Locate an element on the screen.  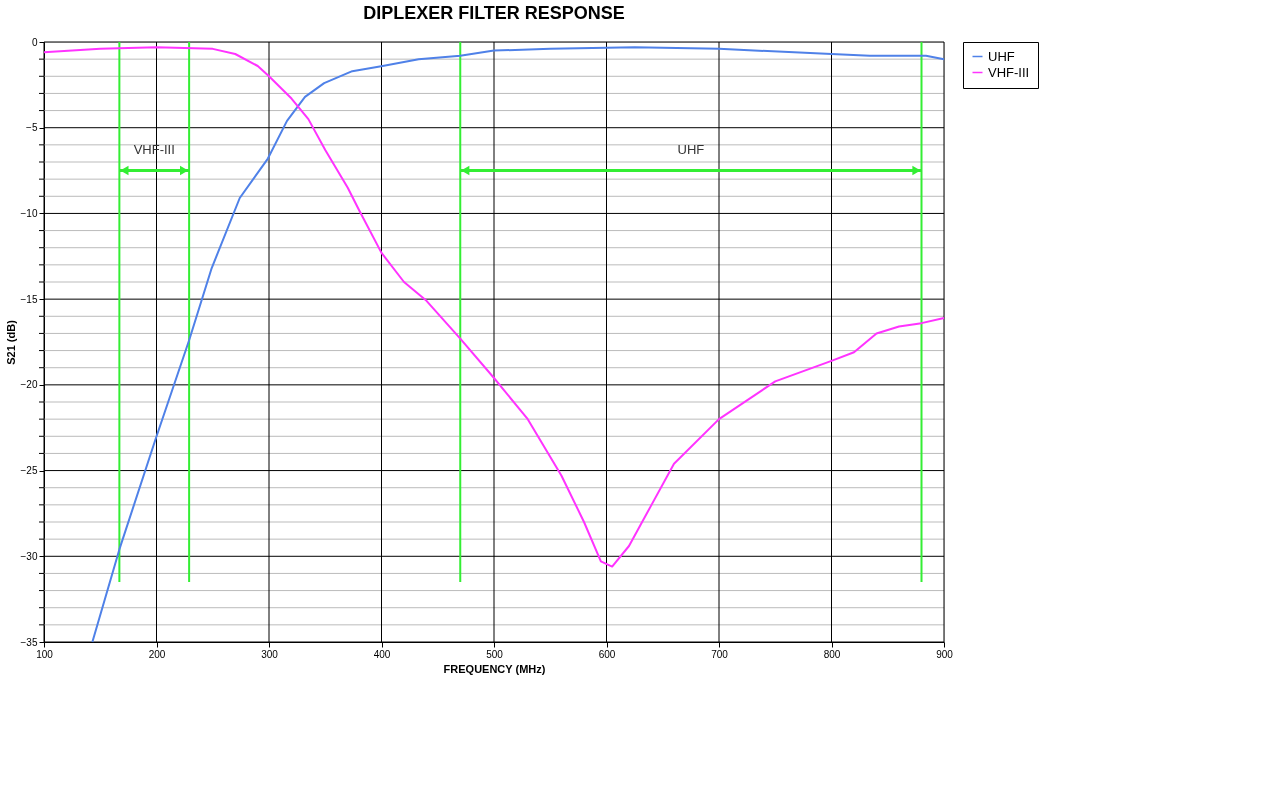
x-axis-title: FREQUENCY (MHz) is located at coordinates (494, 668).